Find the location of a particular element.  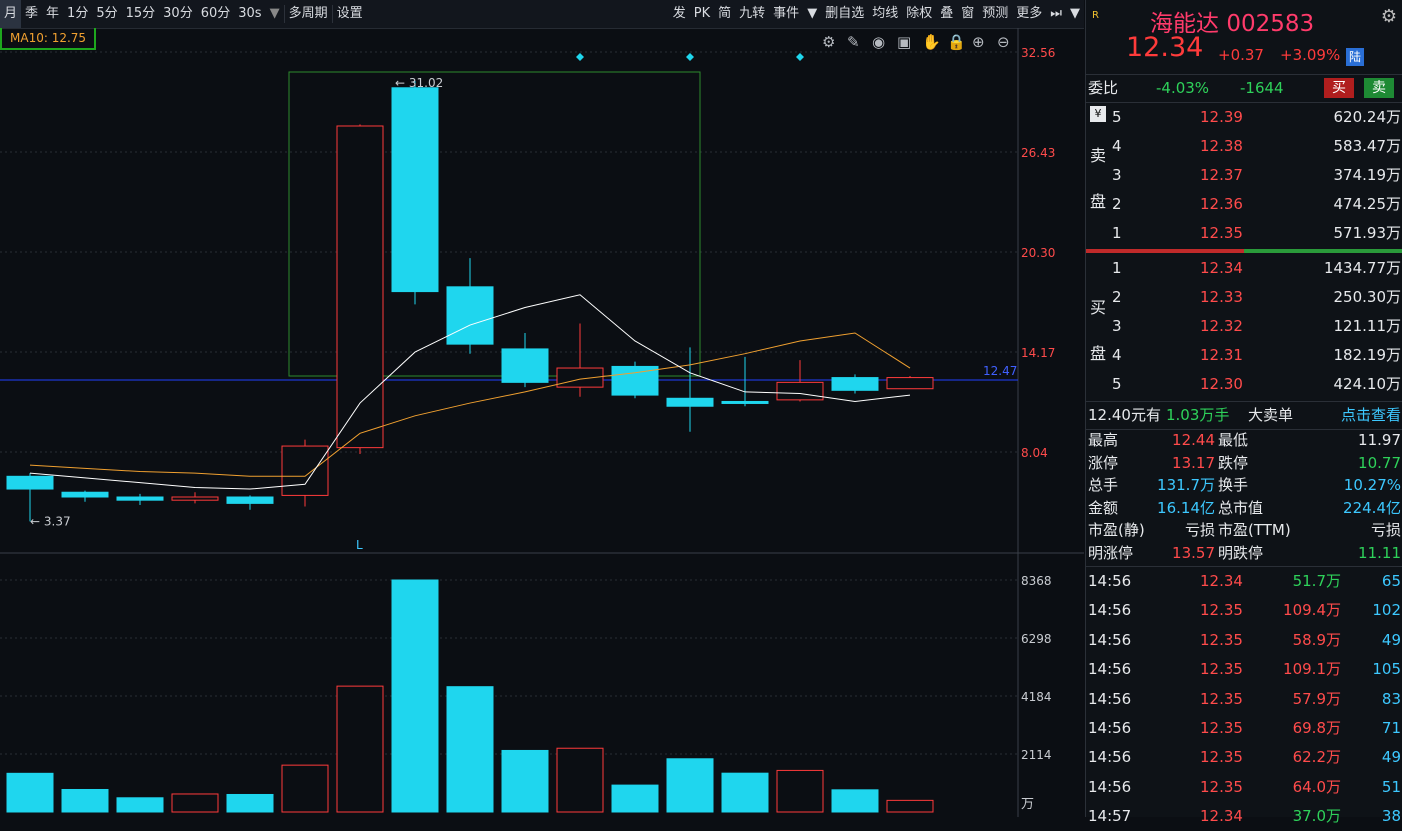

stat-key: 最高 is located at coordinates (1103, 440).